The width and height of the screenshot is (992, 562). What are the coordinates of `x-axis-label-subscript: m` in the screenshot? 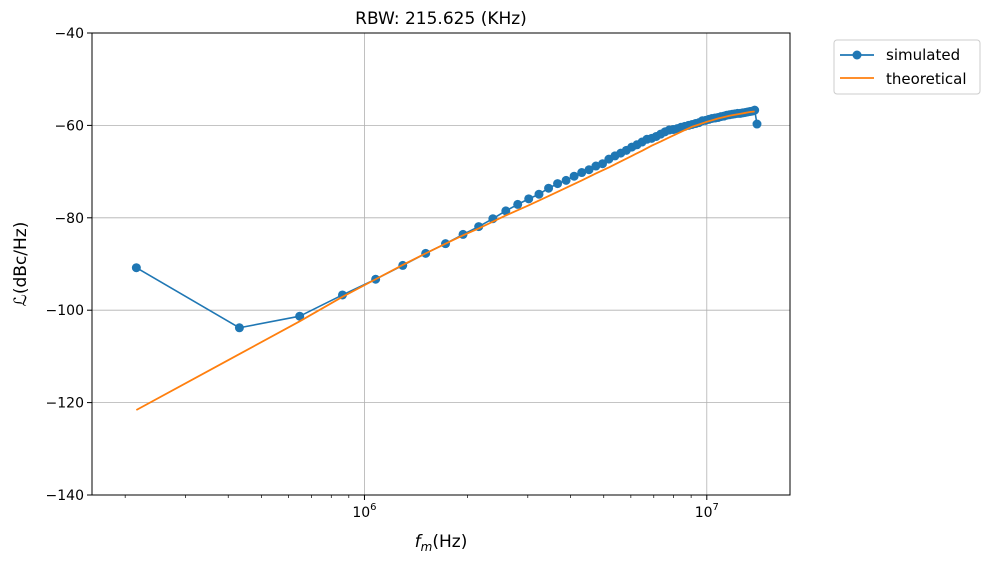 It's located at (427, 547).